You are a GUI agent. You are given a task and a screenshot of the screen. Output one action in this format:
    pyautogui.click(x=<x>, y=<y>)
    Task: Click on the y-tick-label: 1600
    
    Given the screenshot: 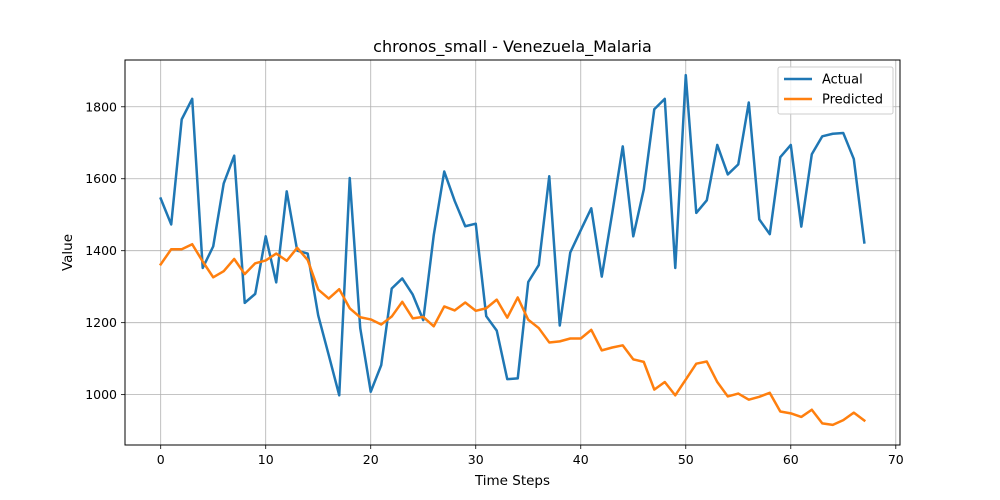 What is the action you would take?
    pyautogui.click(x=101, y=178)
    